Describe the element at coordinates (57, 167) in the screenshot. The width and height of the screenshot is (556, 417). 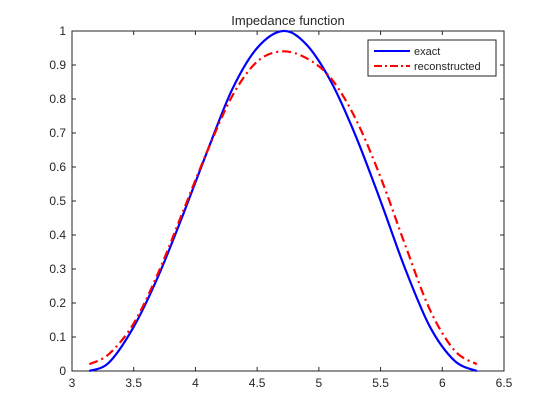
I see `y-tick-label: 0.6` at that location.